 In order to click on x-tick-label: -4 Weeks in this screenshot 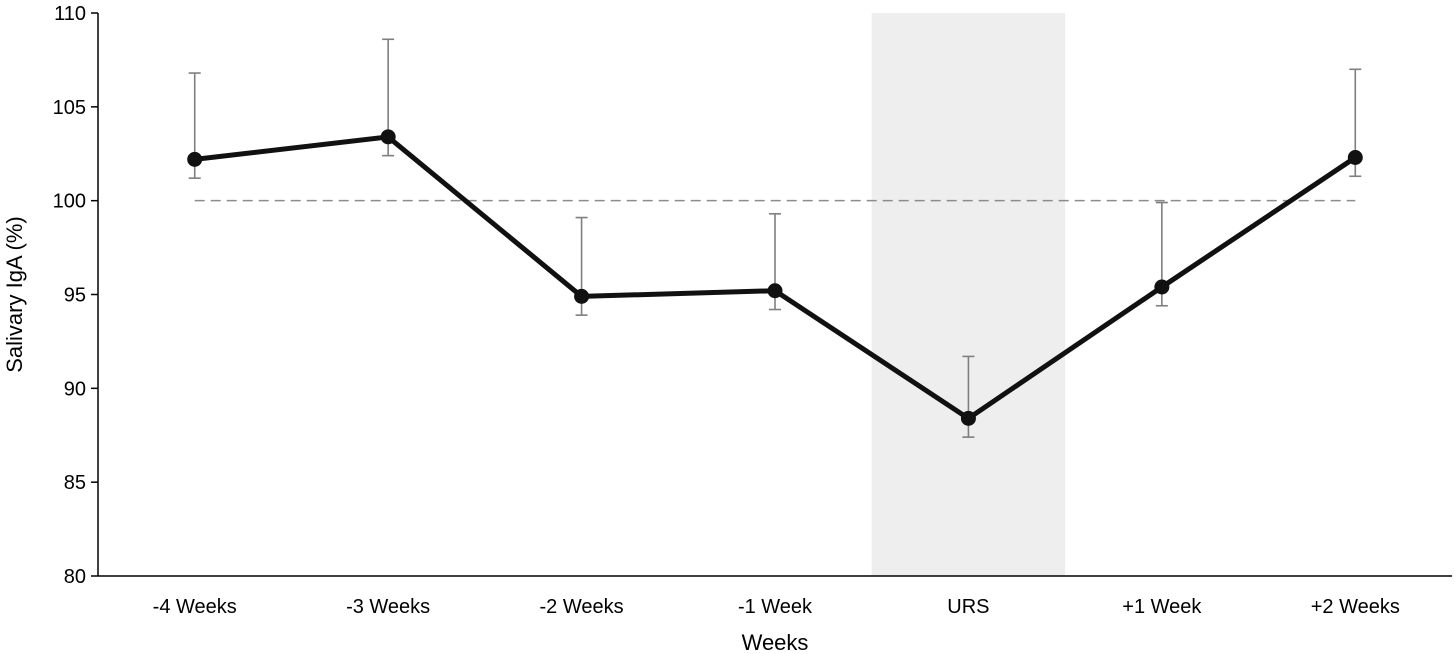, I will do `click(195, 607)`.